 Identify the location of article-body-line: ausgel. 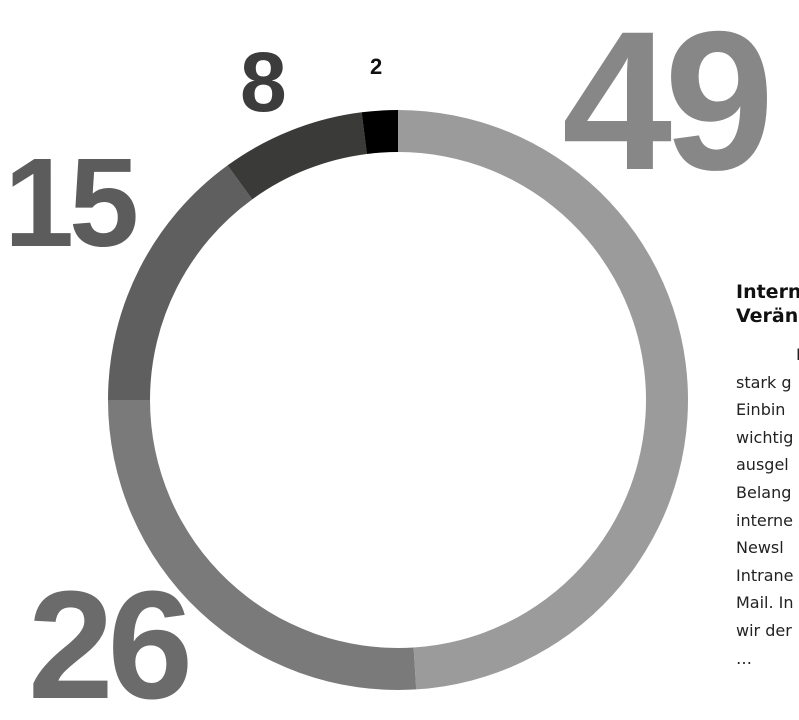
(762, 465).